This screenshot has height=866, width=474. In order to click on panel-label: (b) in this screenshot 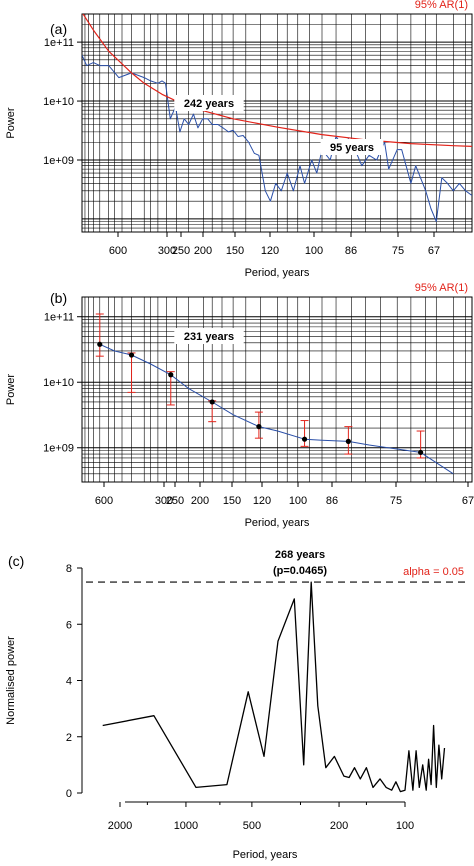, I will do `click(58, 298)`.